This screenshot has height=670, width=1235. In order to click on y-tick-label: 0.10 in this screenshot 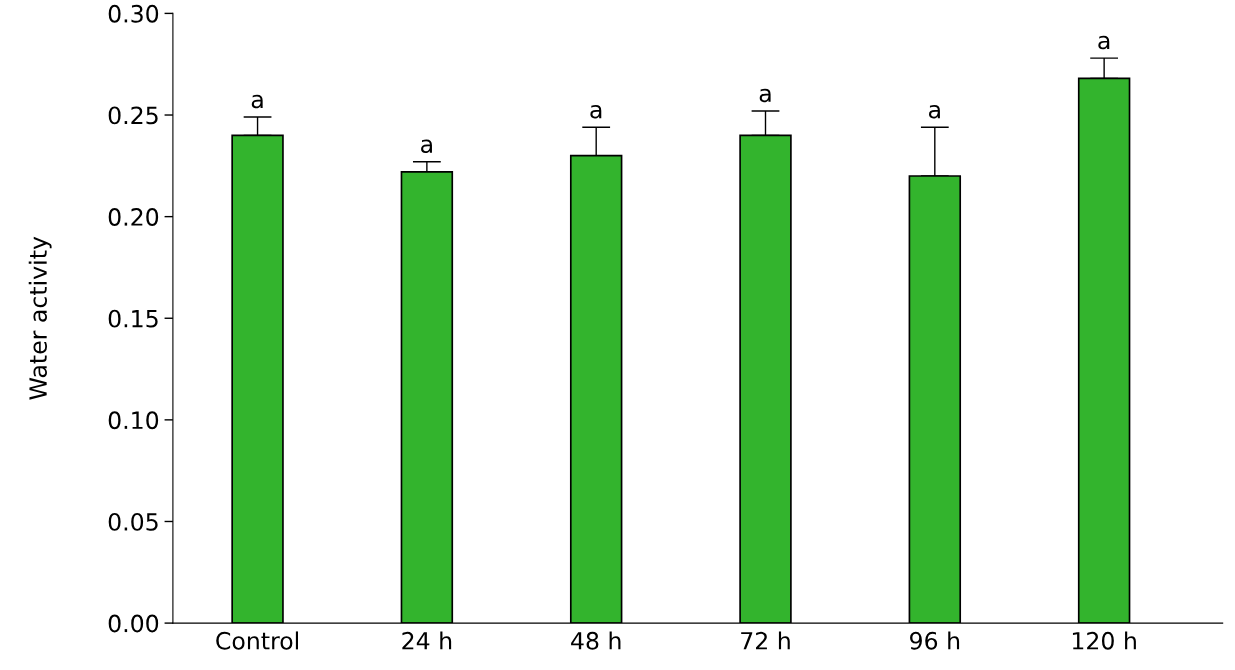, I will do `click(133, 420)`.